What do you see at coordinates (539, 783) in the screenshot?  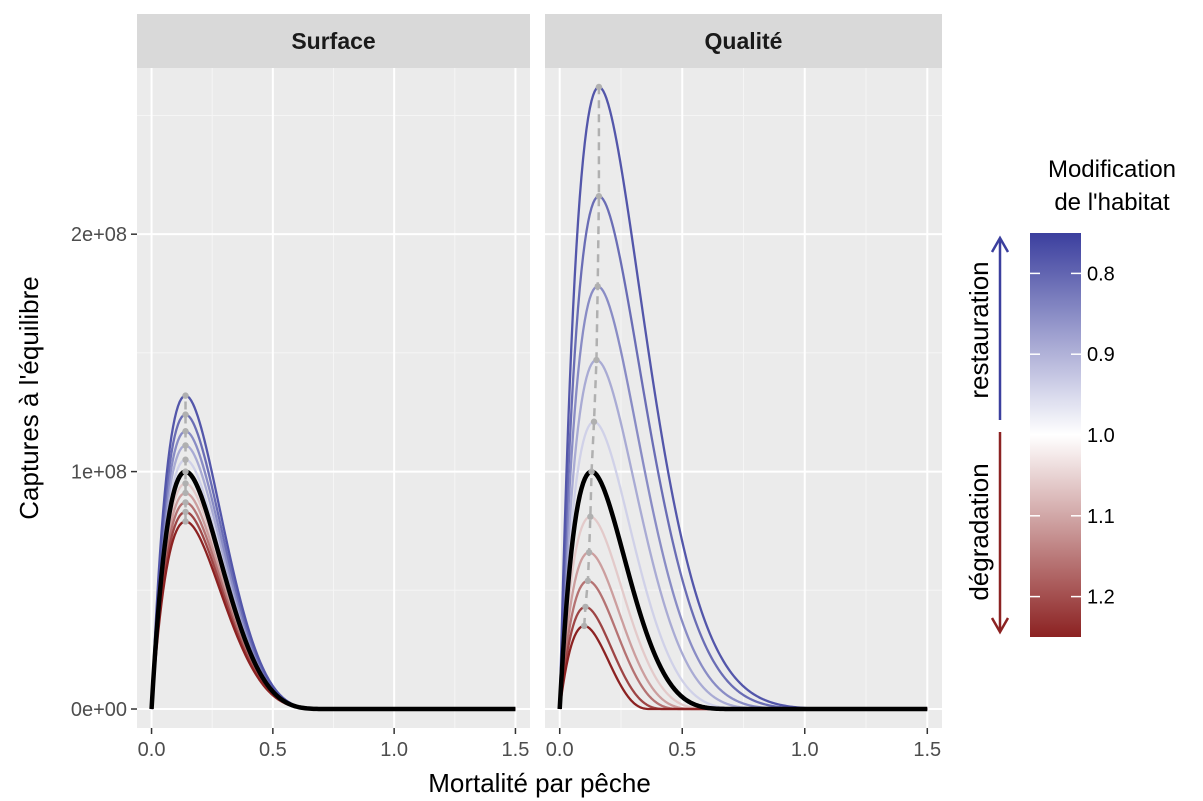 I see `x-axis-title: Mortalité par pêche` at bounding box center [539, 783].